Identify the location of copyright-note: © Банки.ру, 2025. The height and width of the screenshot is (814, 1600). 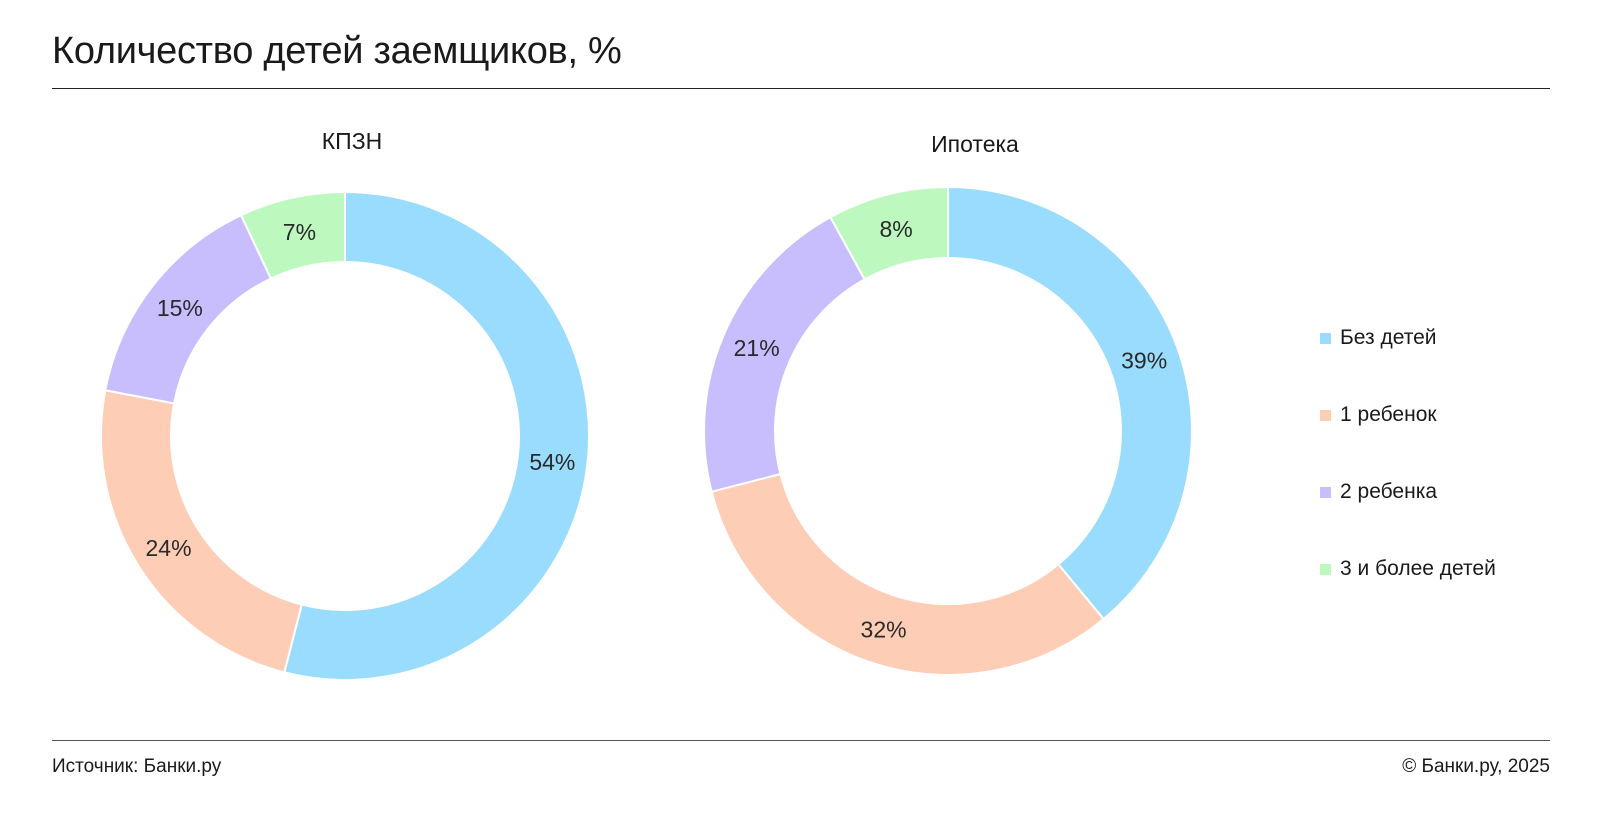
(1476, 766).